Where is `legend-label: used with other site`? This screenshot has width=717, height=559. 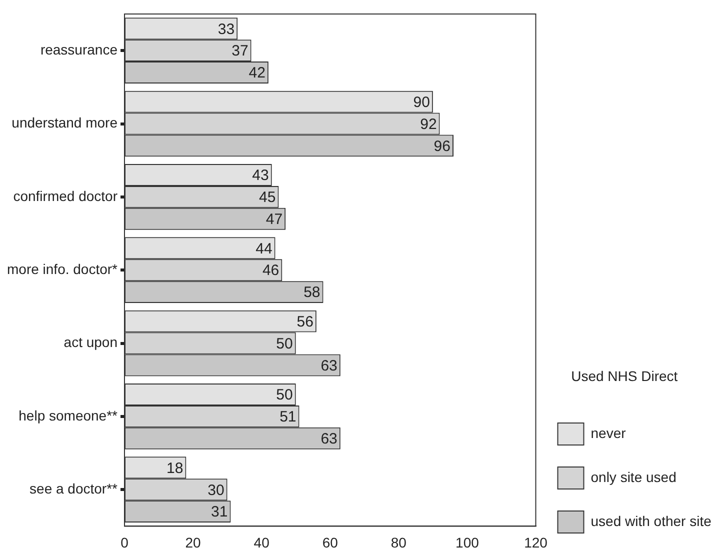 legend-label: used with other site is located at coordinates (651, 520).